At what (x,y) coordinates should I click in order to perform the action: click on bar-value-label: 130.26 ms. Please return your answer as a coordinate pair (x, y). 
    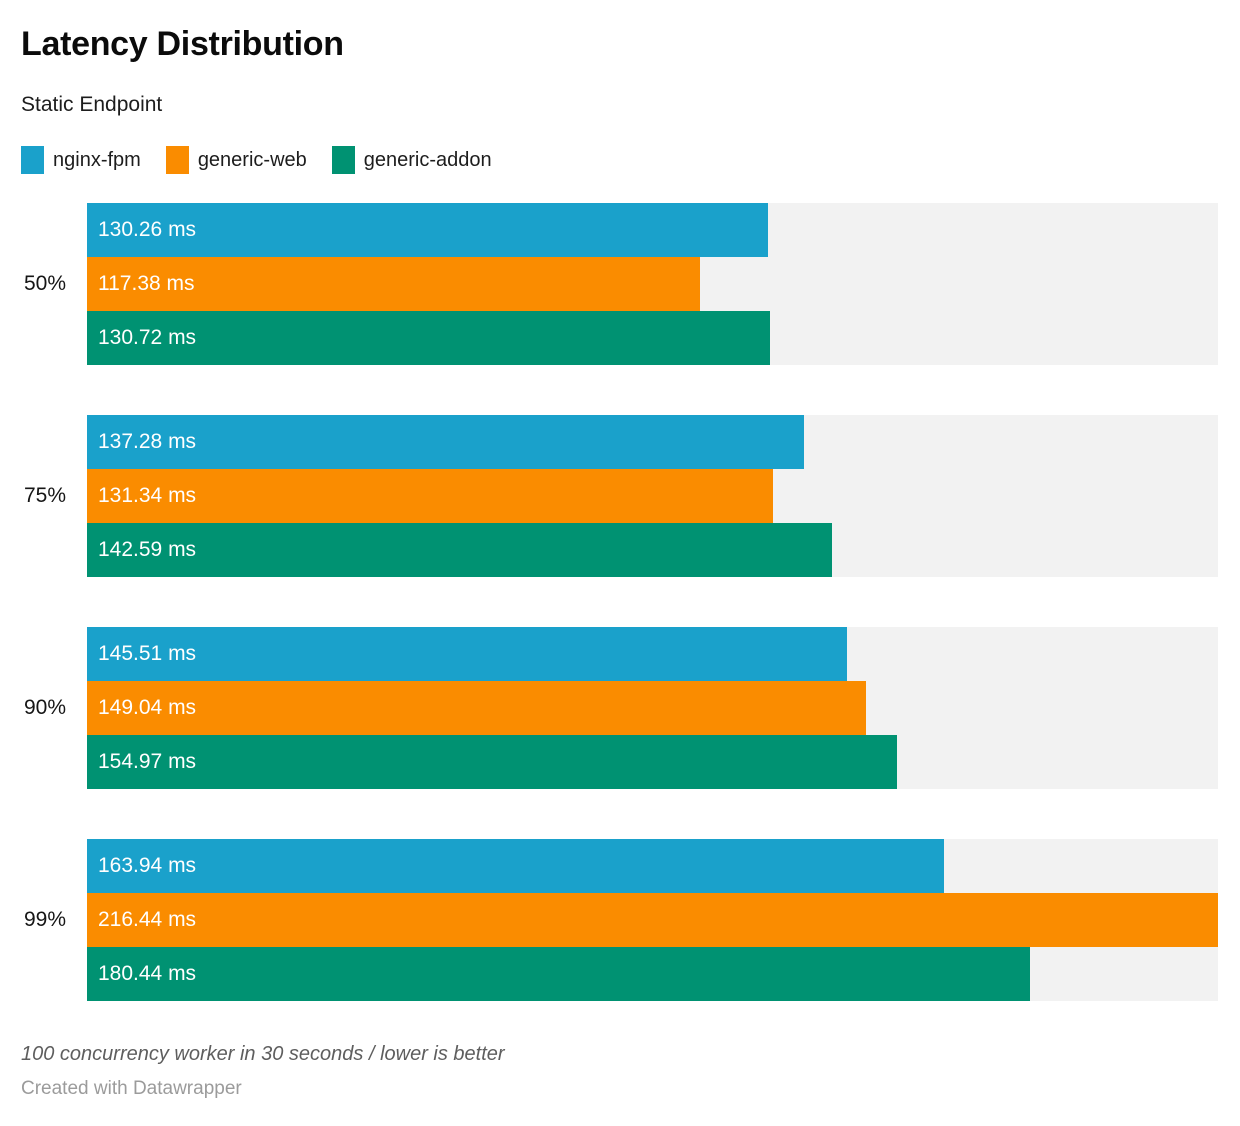
    Looking at the image, I should click on (147, 230).